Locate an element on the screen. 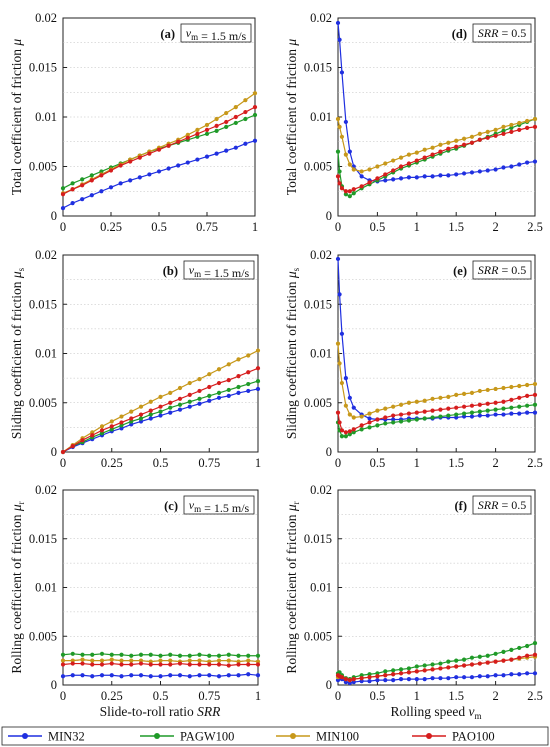 The width and height of the screenshot is (550, 747). y-tick-label: 0.02 is located at coordinates (46, 255).